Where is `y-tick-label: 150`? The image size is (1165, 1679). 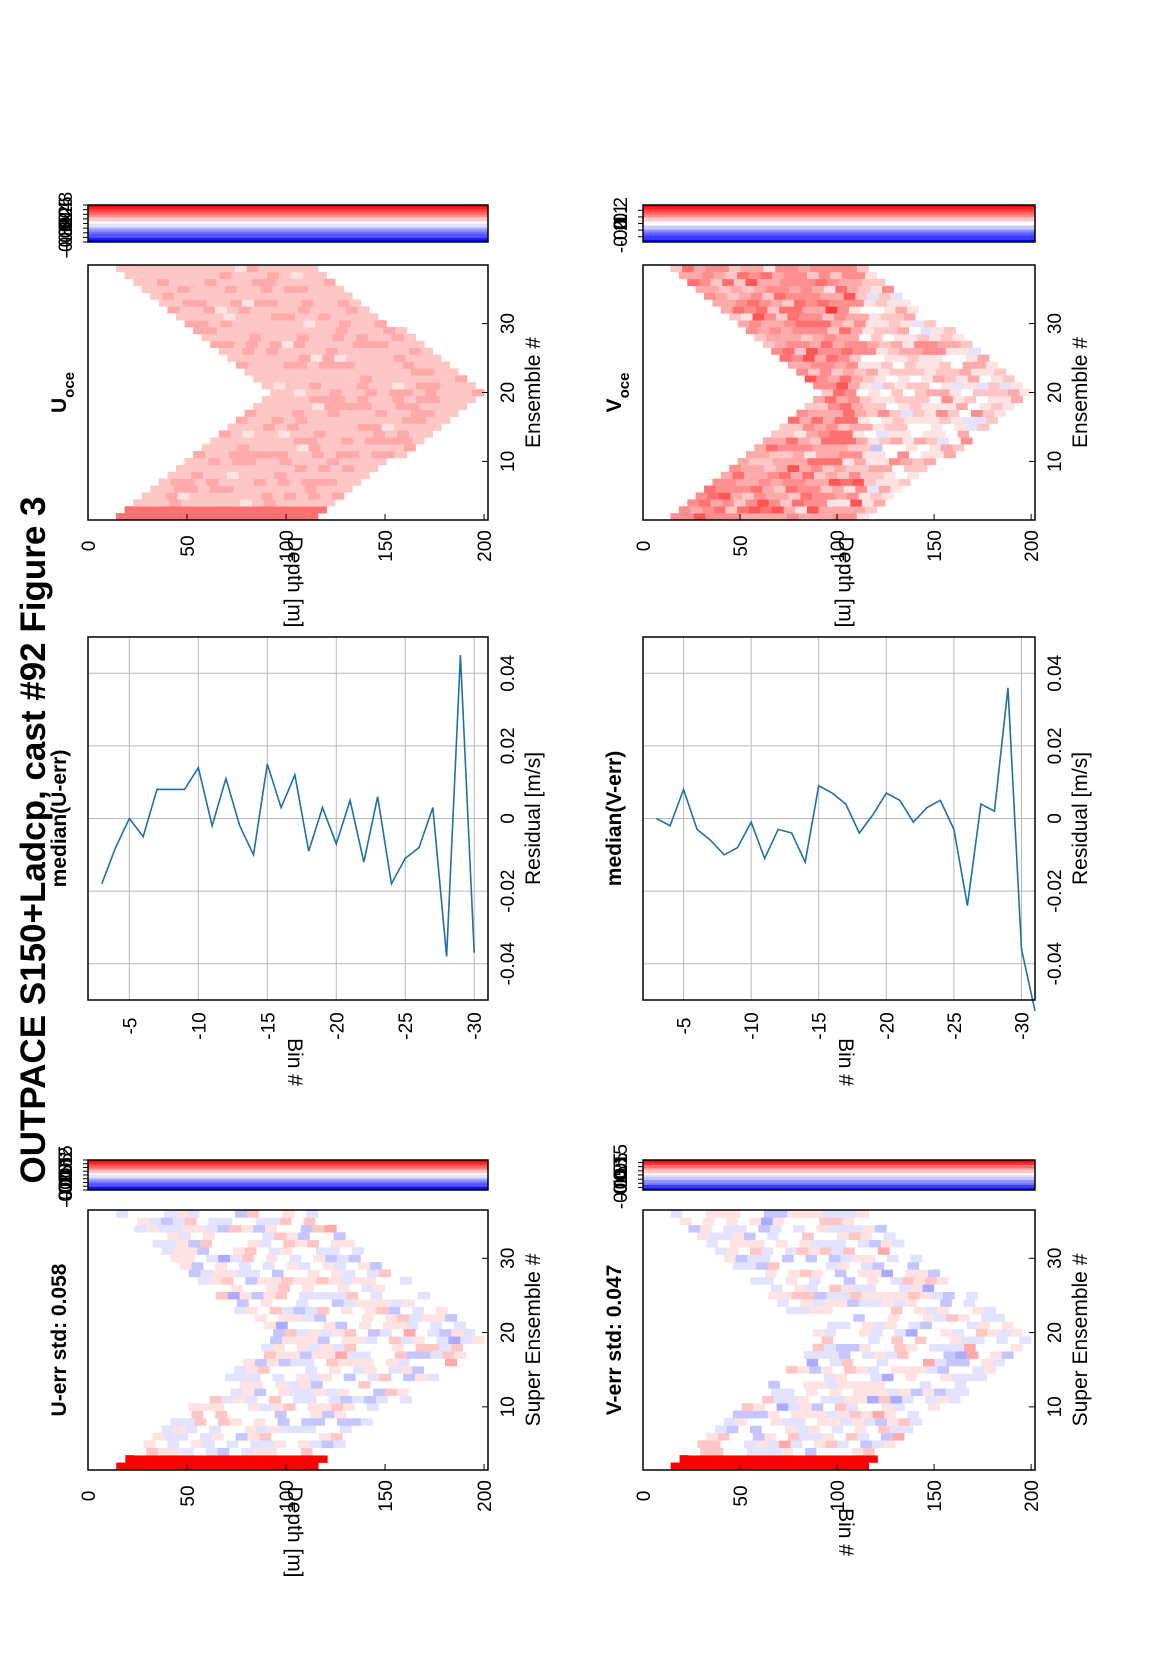 y-tick-label: 150 is located at coordinates (935, 1496).